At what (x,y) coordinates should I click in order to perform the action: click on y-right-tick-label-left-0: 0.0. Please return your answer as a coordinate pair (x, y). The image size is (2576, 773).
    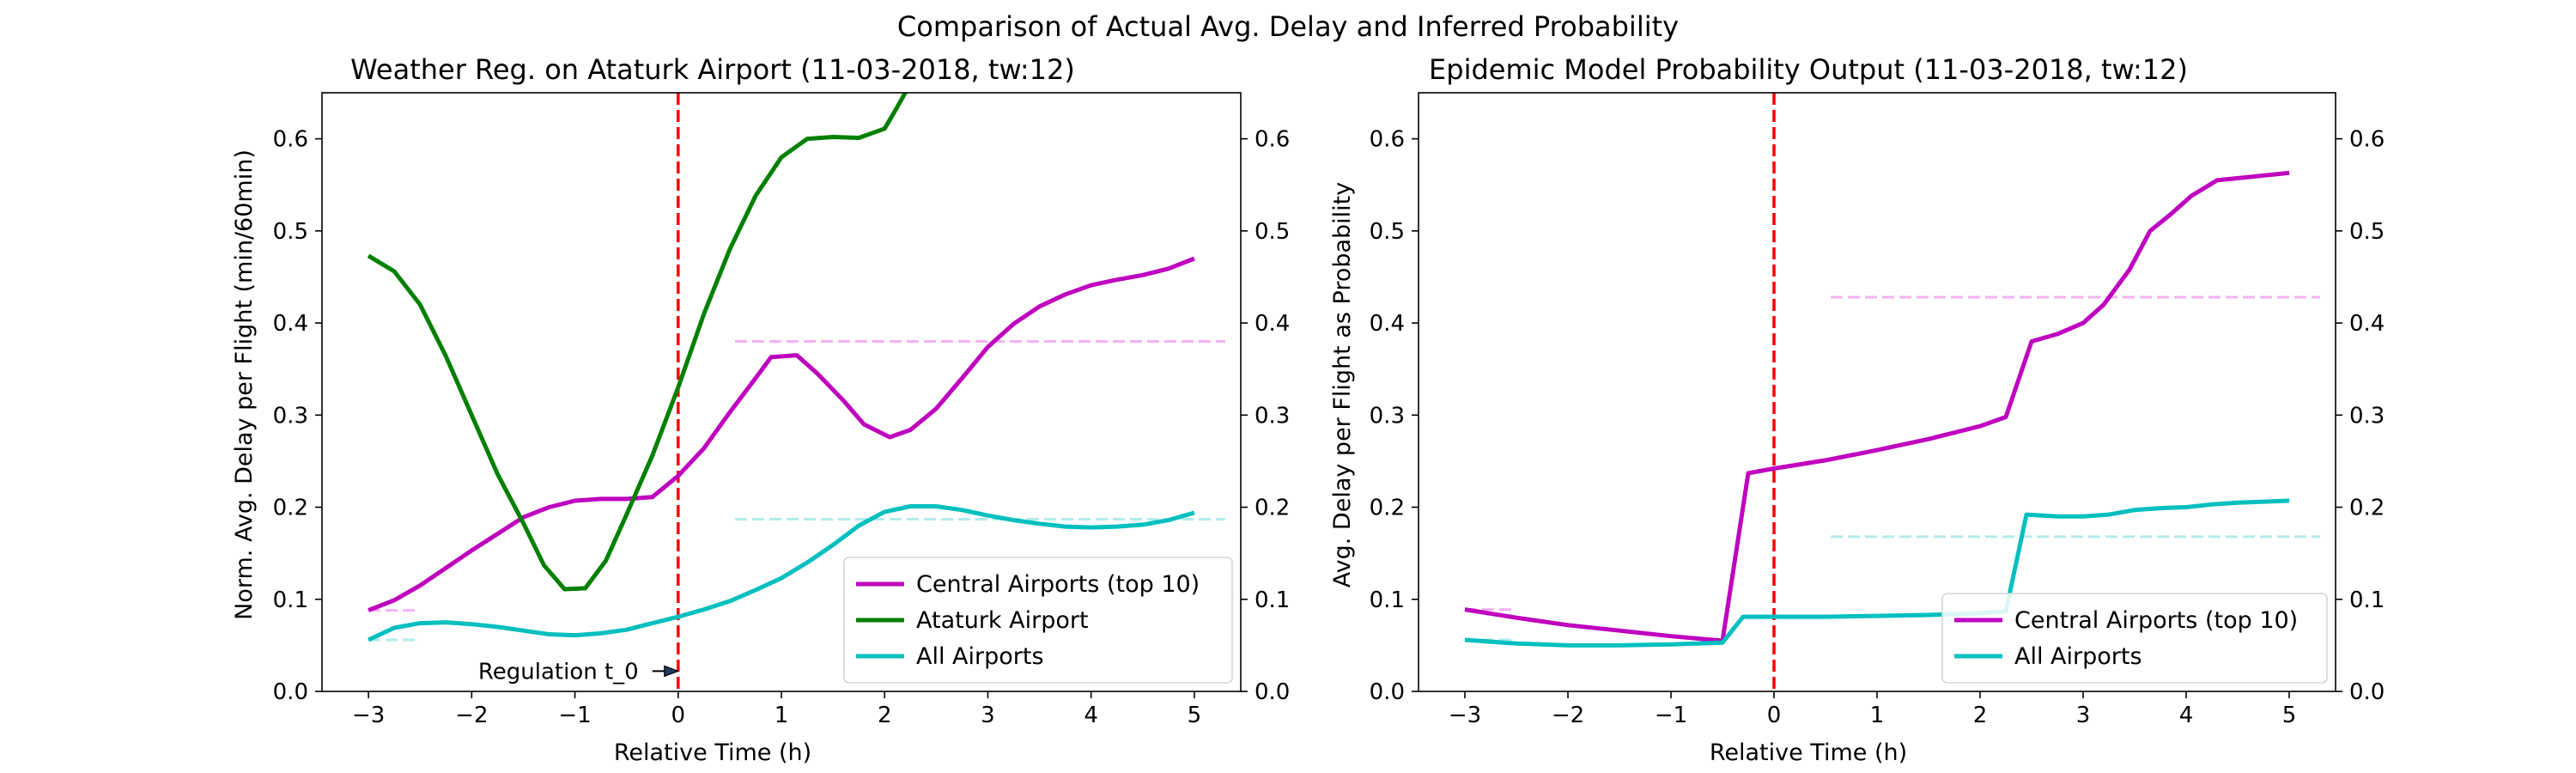
    Looking at the image, I should click on (1272, 692).